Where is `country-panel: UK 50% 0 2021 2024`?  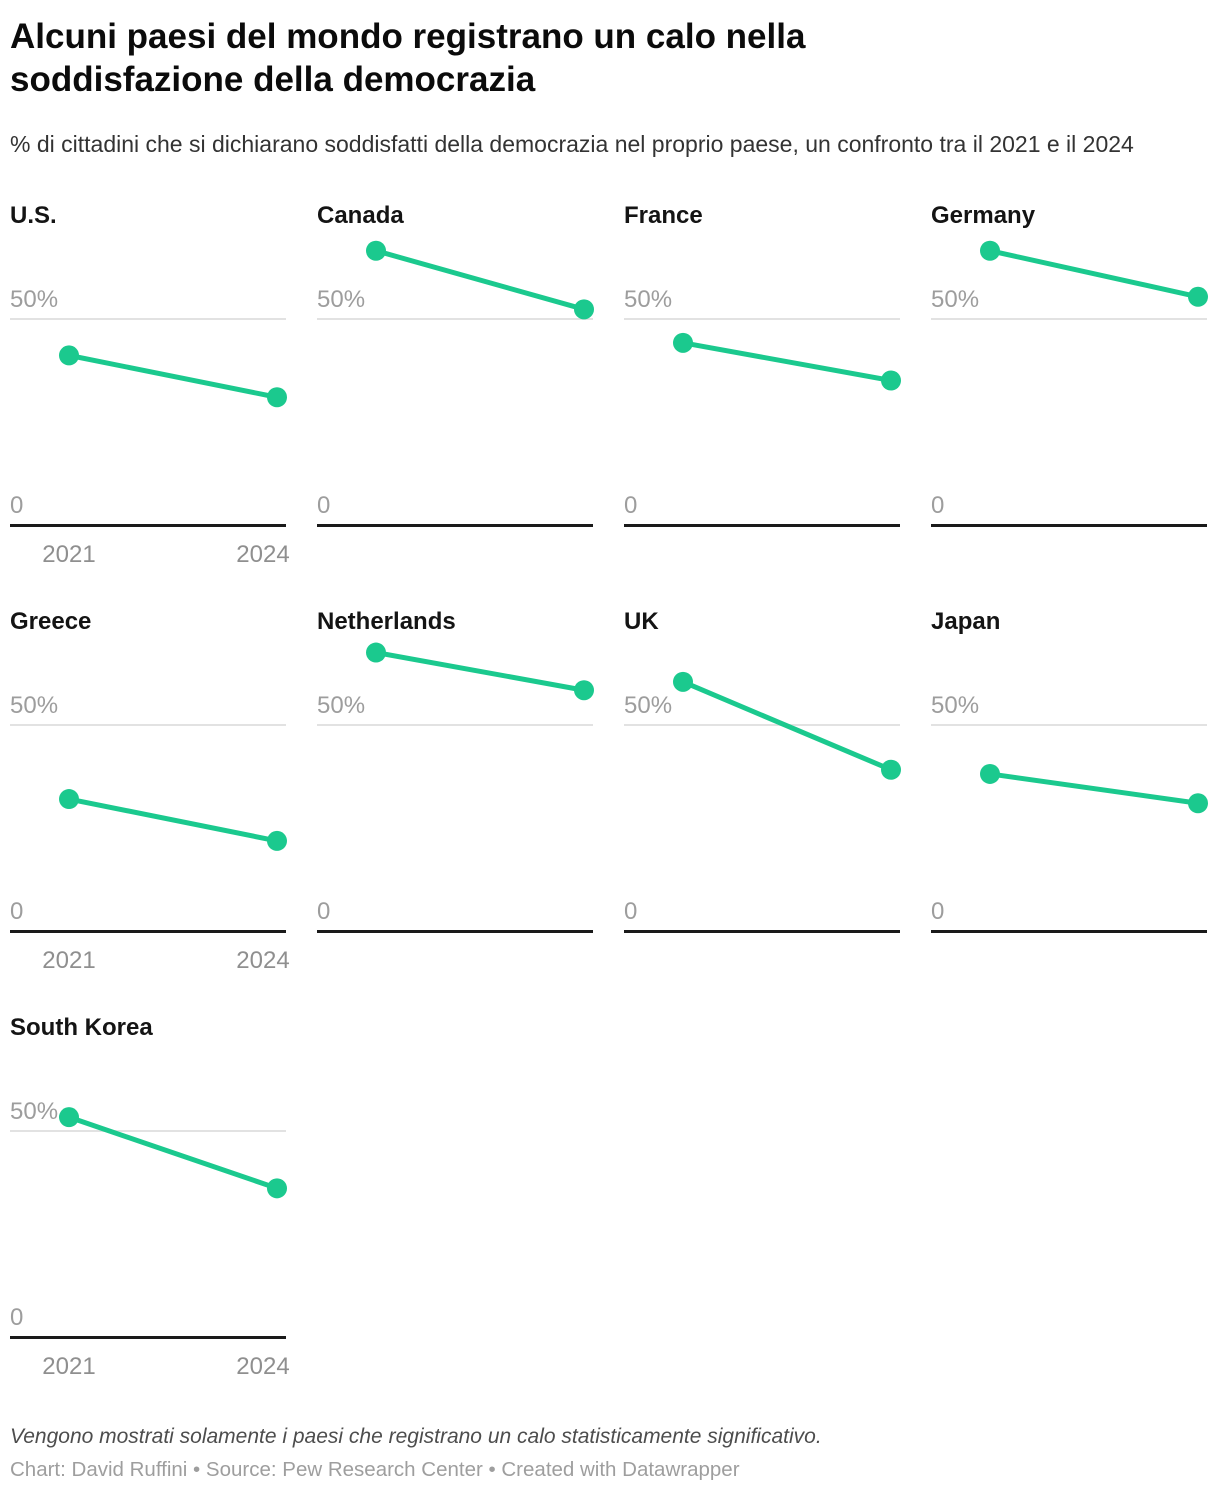 country-panel: UK 50% 0 2021 2024 is located at coordinates (762, 793).